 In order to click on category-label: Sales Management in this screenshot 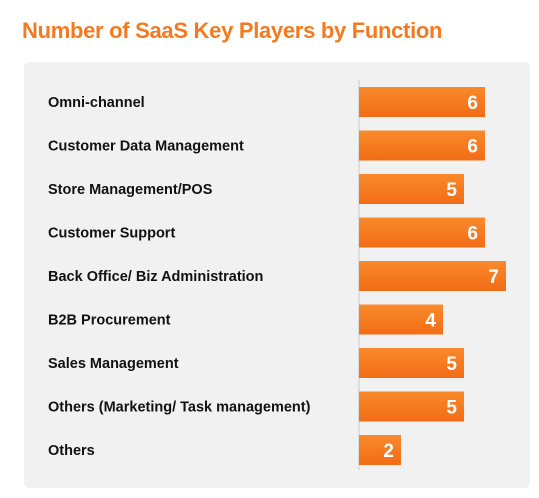, I will do `click(113, 364)`.